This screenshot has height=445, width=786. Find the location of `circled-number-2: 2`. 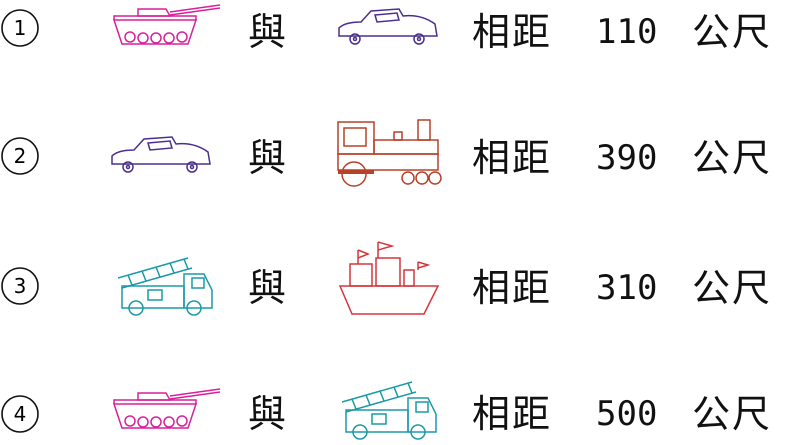

circled-number-2: 2 is located at coordinates (20, 156).